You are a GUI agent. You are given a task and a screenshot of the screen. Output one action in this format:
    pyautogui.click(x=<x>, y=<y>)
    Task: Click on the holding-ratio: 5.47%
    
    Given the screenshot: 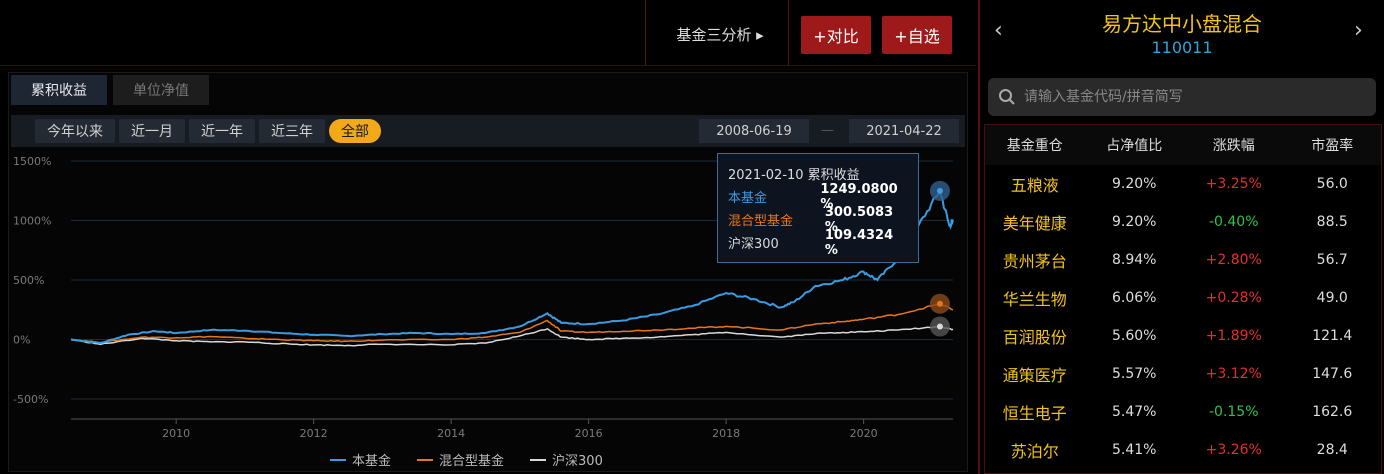 What is the action you would take?
    pyautogui.click(x=1134, y=412)
    